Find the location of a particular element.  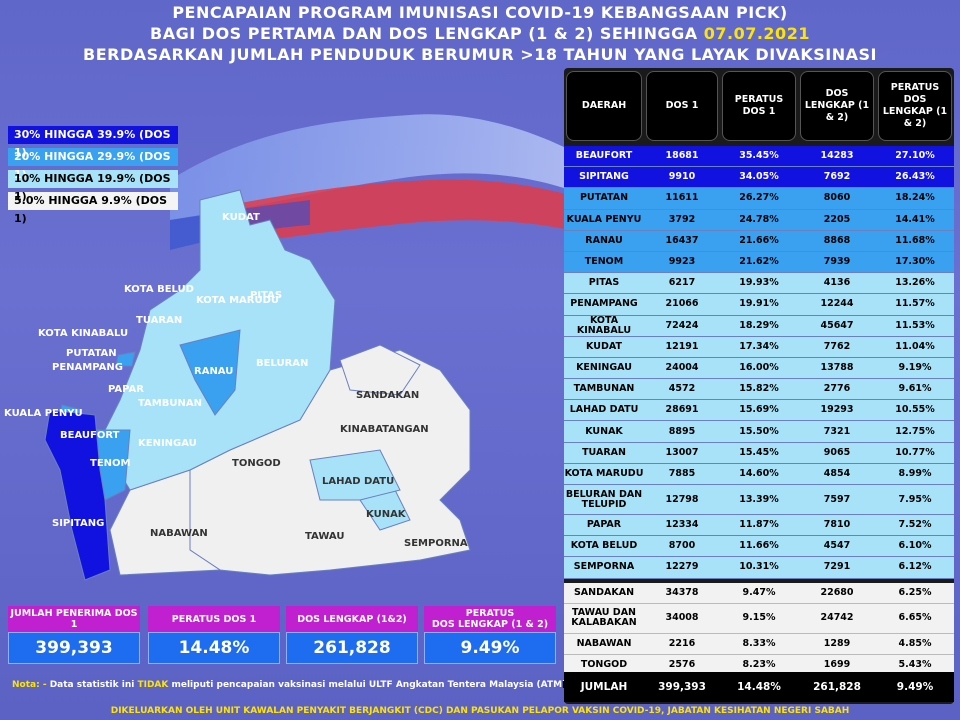

cell-complete: 2776 is located at coordinates (837, 390).